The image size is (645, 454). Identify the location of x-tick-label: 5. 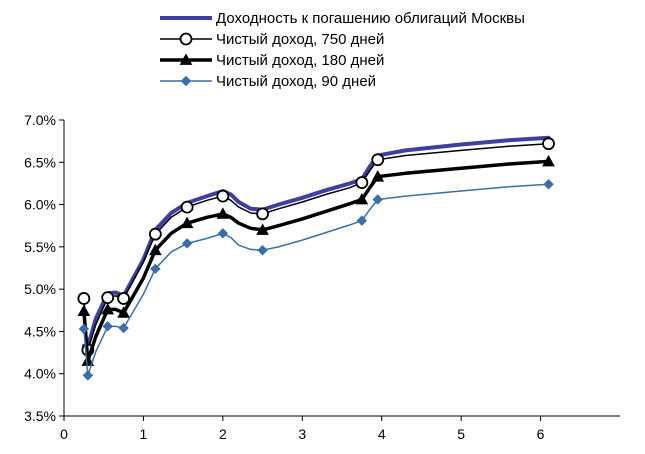
(461, 434).